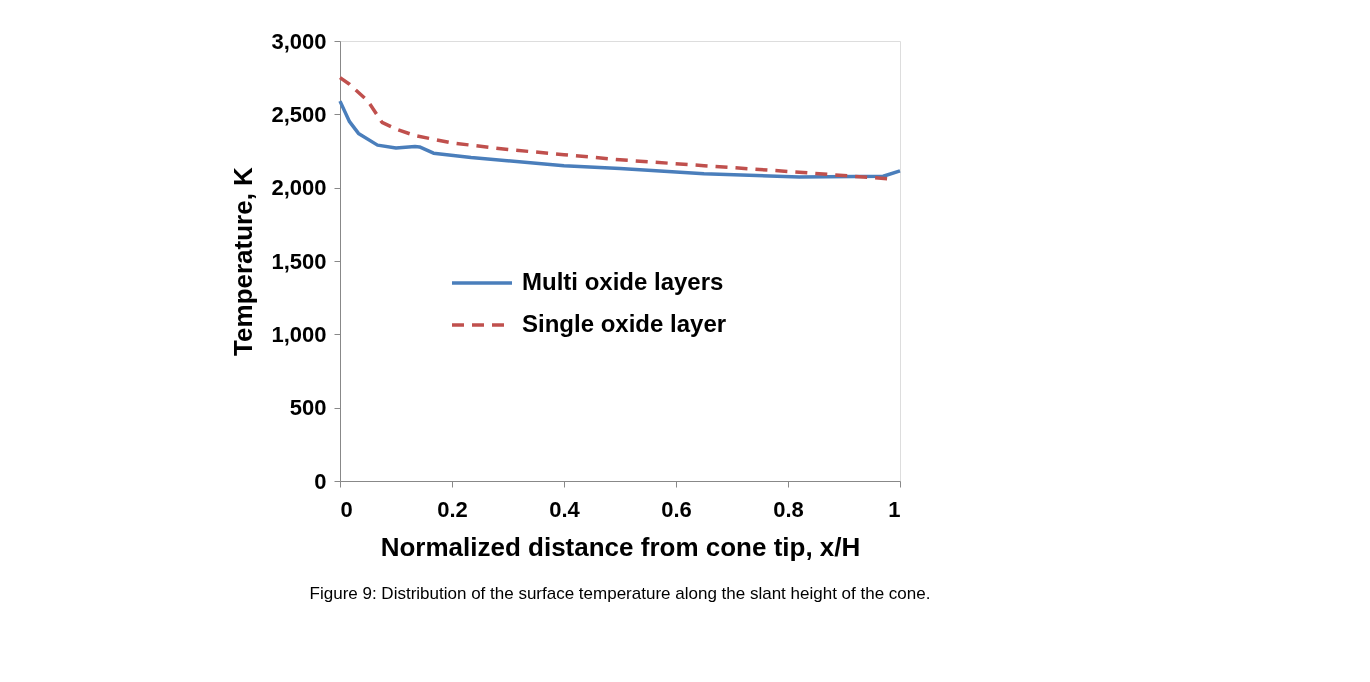 Image resolution: width=1370 pixels, height=682 pixels. Describe the element at coordinates (624, 323) in the screenshot. I see `legend-label: Single oxide layer` at that location.